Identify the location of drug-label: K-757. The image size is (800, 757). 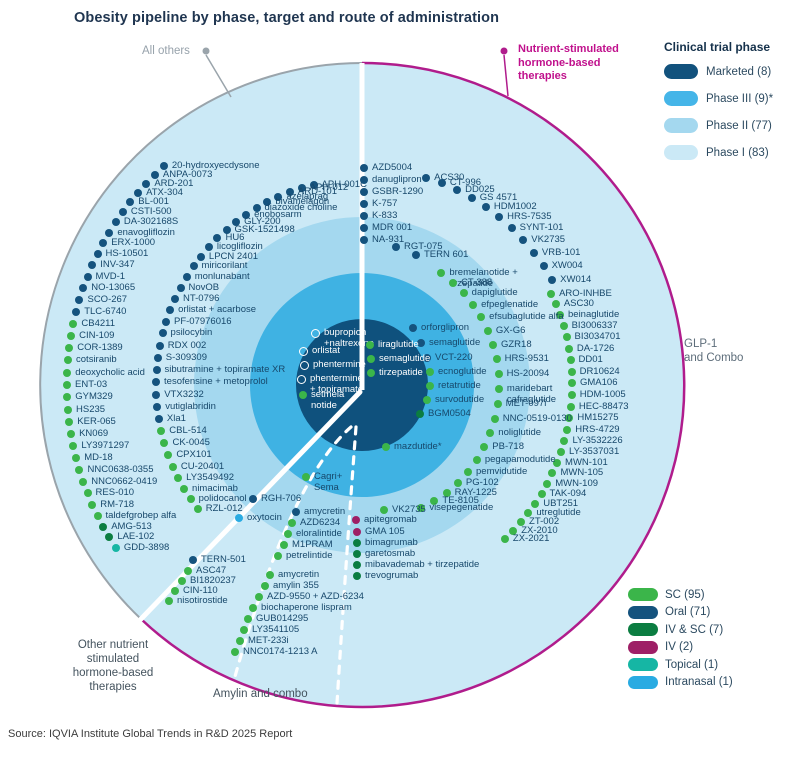
(385, 203).